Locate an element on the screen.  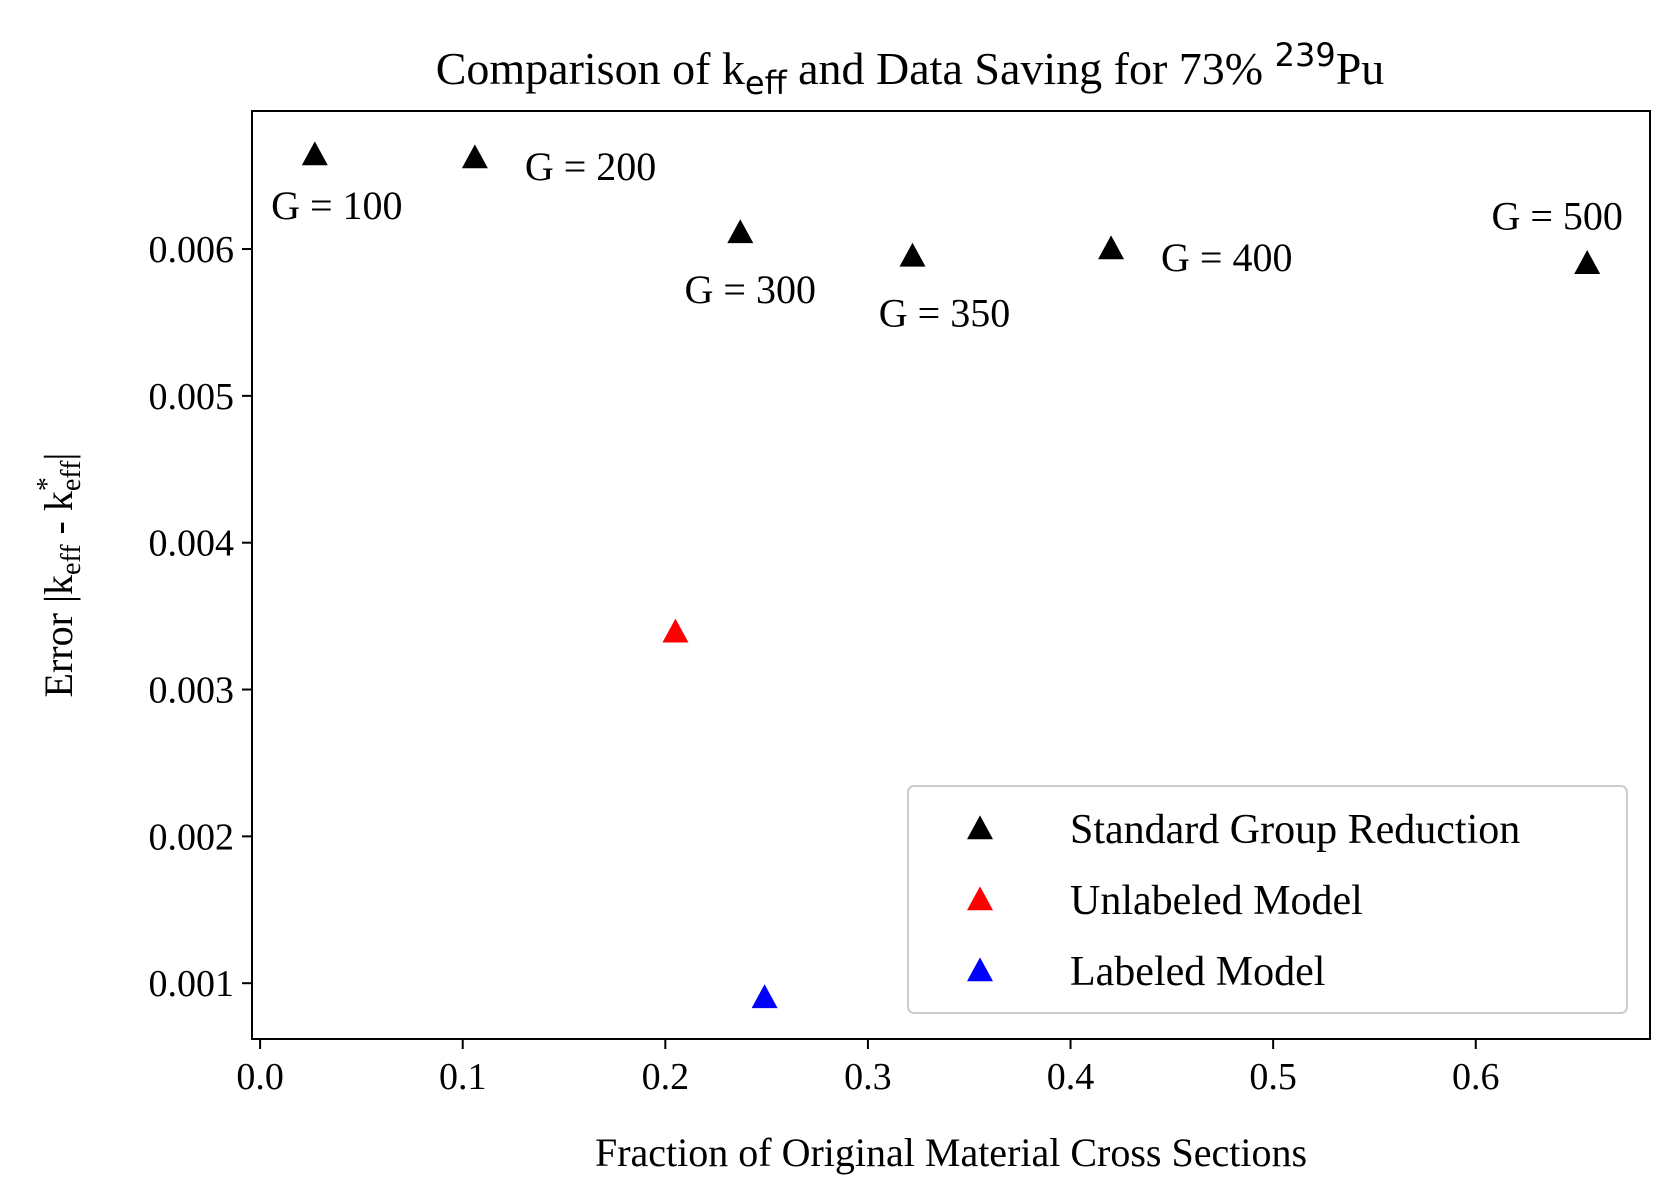
point-annotation: G = 200 is located at coordinates (590, 166).